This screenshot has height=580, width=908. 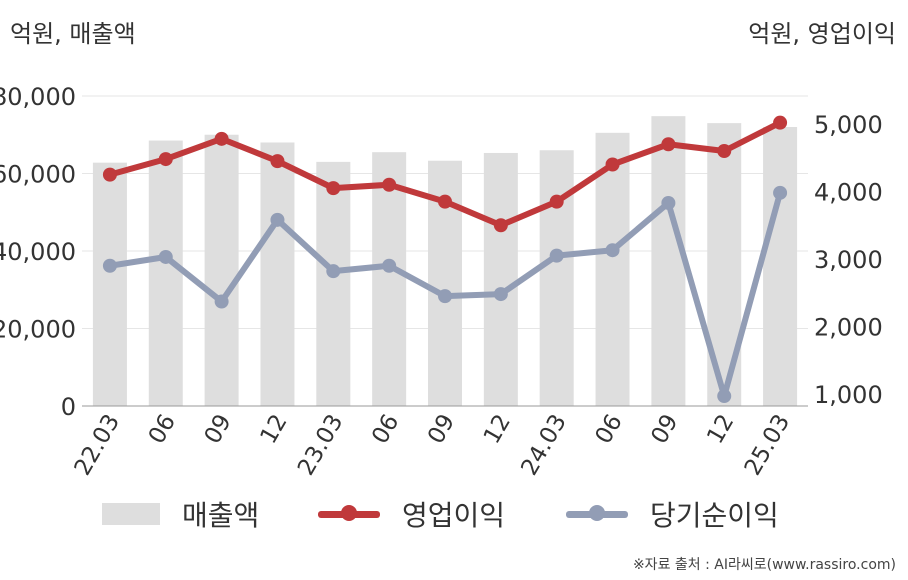 What do you see at coordinates (764, 565) in the screenshot?
I see `source-credit: ※자료 출처 : AI라씨로(www.rassiro.com)` at bounding box center [764, 565].